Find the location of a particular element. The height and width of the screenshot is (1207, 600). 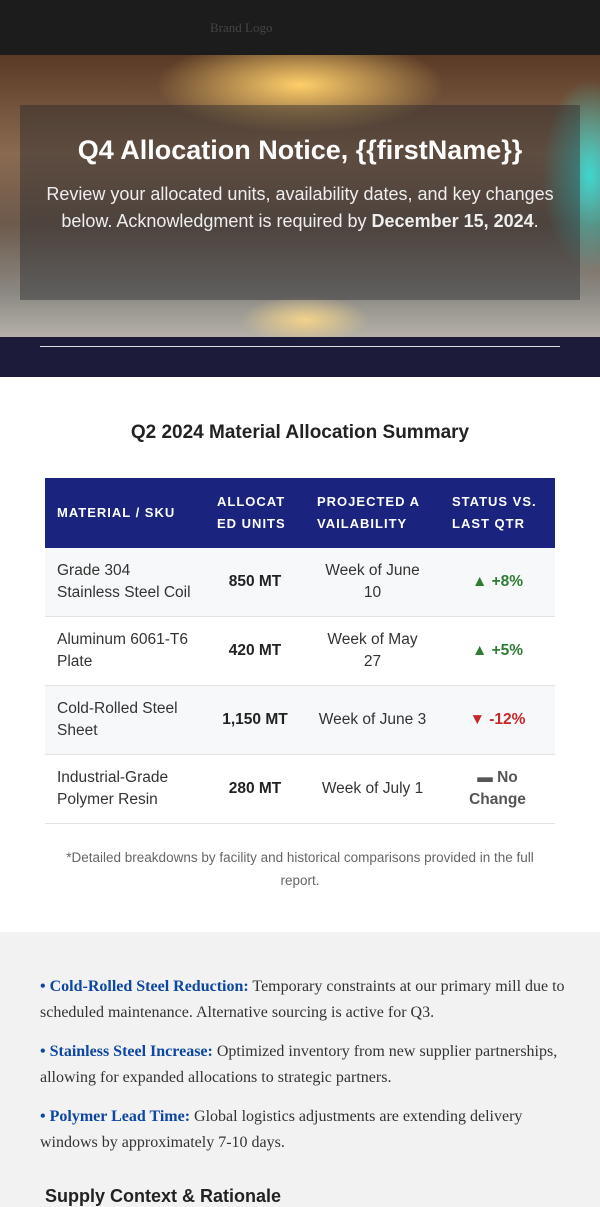

summary-title: Q2 2024 Material Allocation Summary is located at coordinates (300, 432).